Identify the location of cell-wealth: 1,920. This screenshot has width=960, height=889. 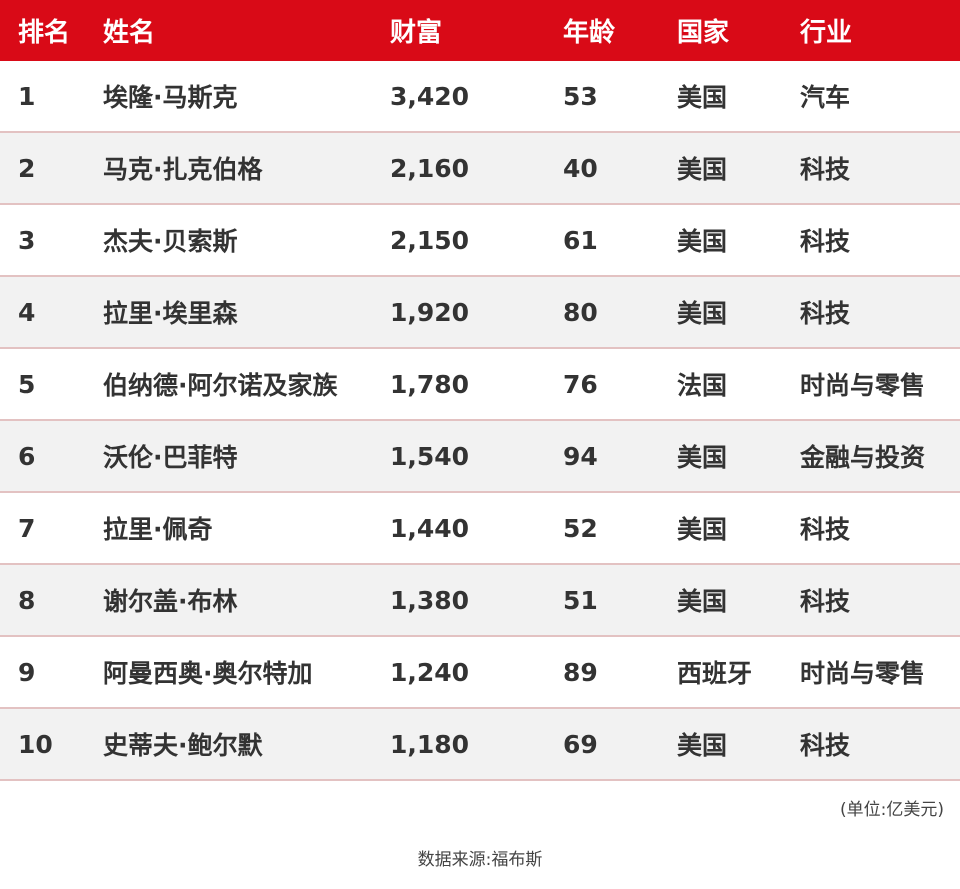
(430, 312).